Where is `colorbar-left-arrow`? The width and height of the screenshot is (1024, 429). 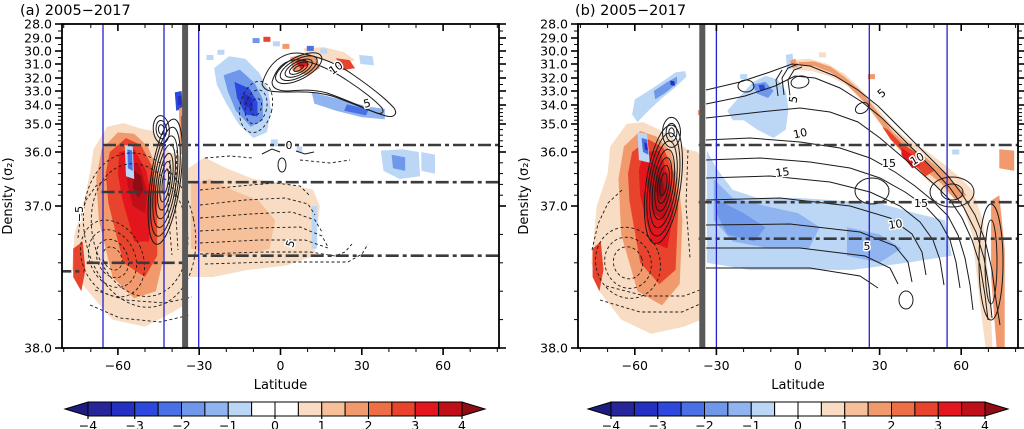
colorbar-left-arrow is located at coordinates (76, 409).